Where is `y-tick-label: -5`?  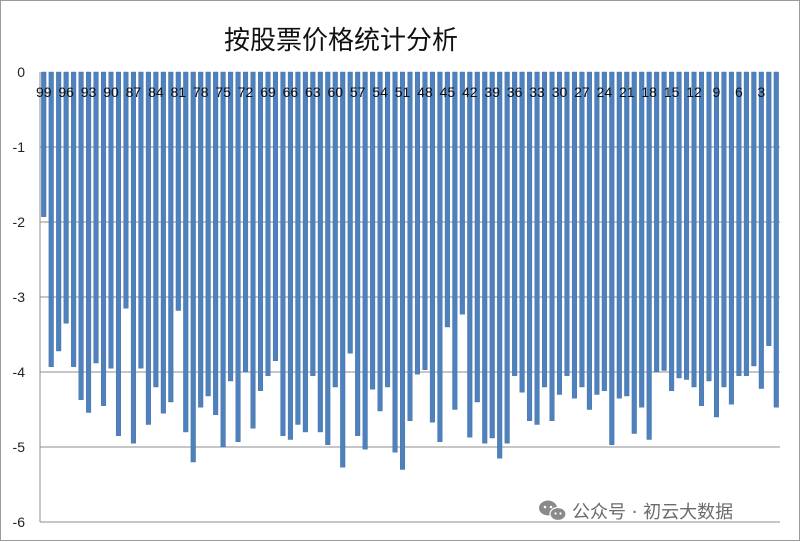
y-tick-label: -5 is located at coordinates (19, 447).